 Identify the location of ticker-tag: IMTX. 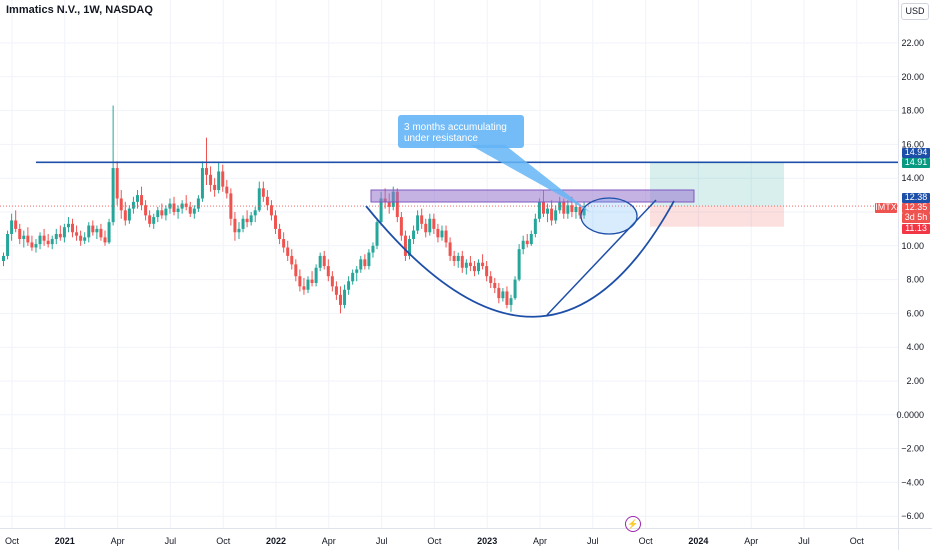
(886, 207).